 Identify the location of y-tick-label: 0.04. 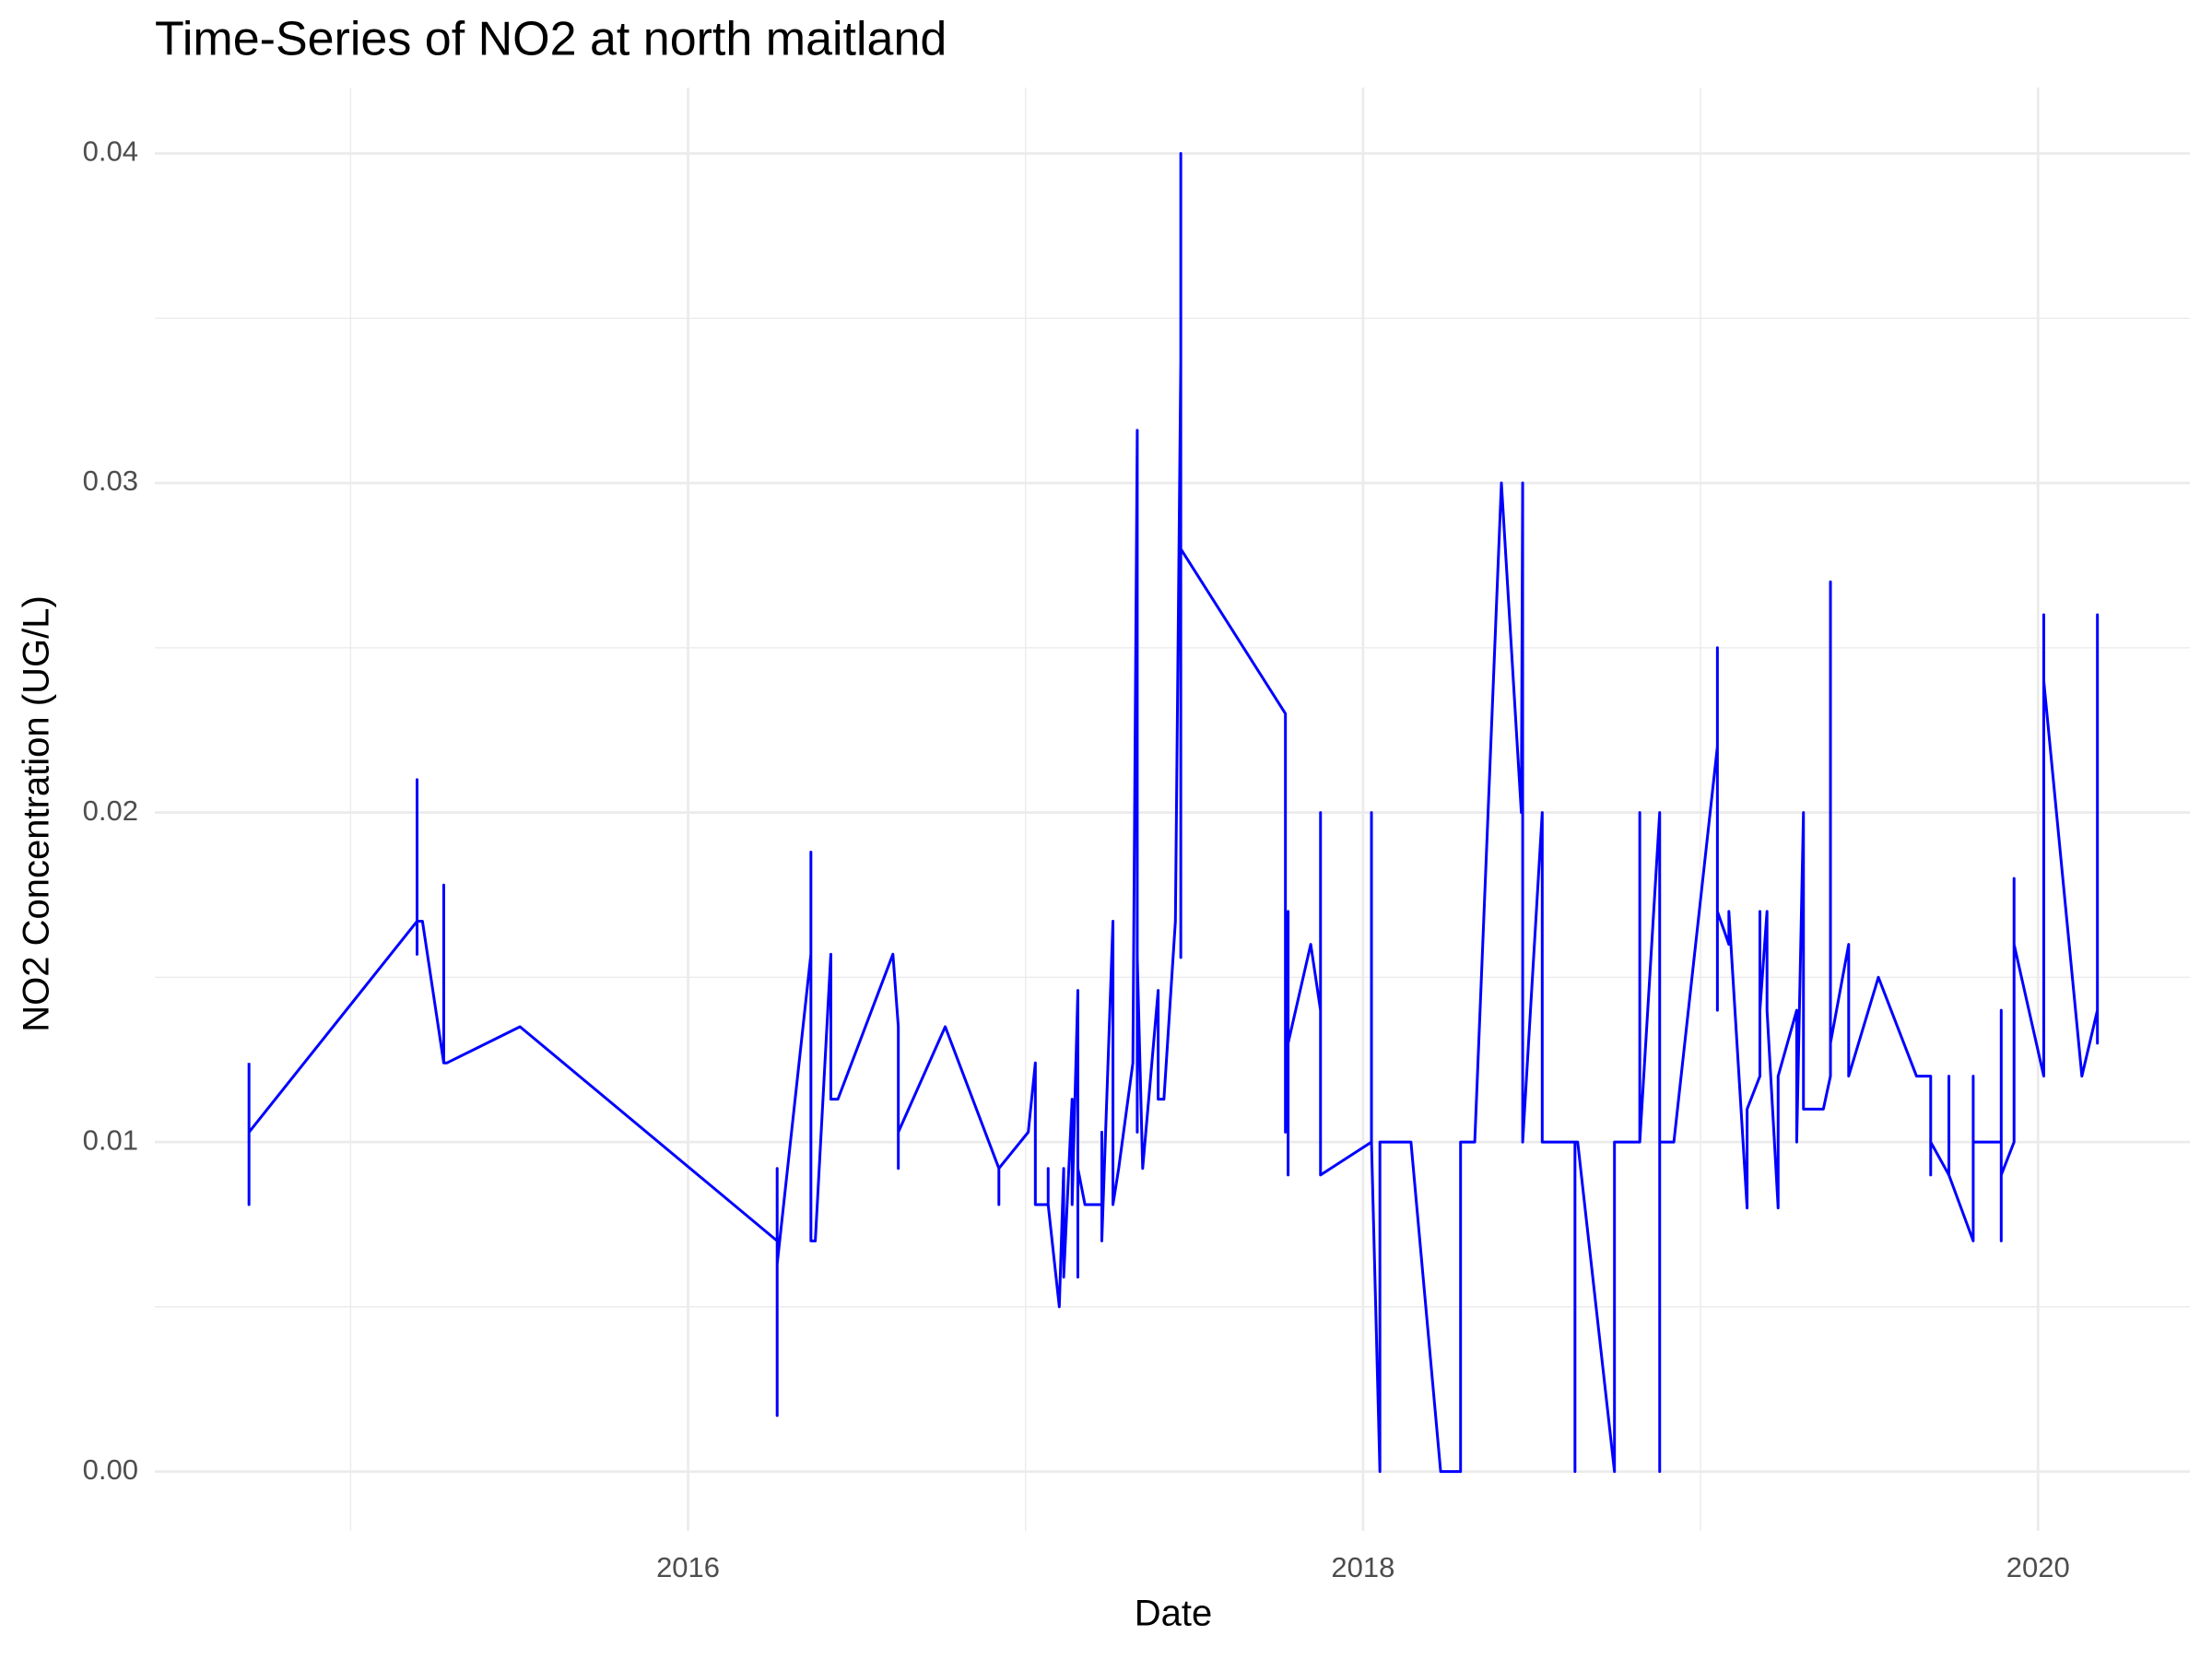
(110, 151).